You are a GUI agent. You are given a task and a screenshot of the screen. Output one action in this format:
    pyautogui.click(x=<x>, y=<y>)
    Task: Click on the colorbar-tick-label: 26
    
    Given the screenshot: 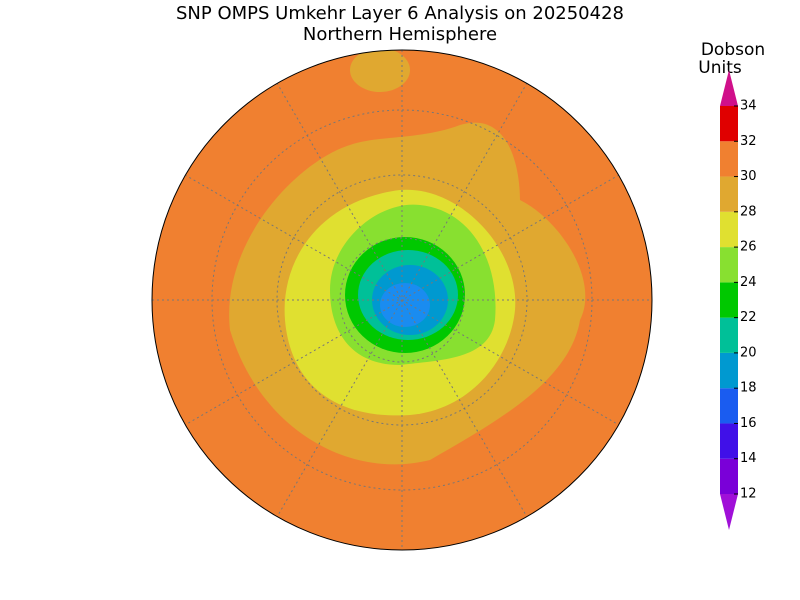 What is the action you would take?
    pyautogui.click(x=748, y=247)
    